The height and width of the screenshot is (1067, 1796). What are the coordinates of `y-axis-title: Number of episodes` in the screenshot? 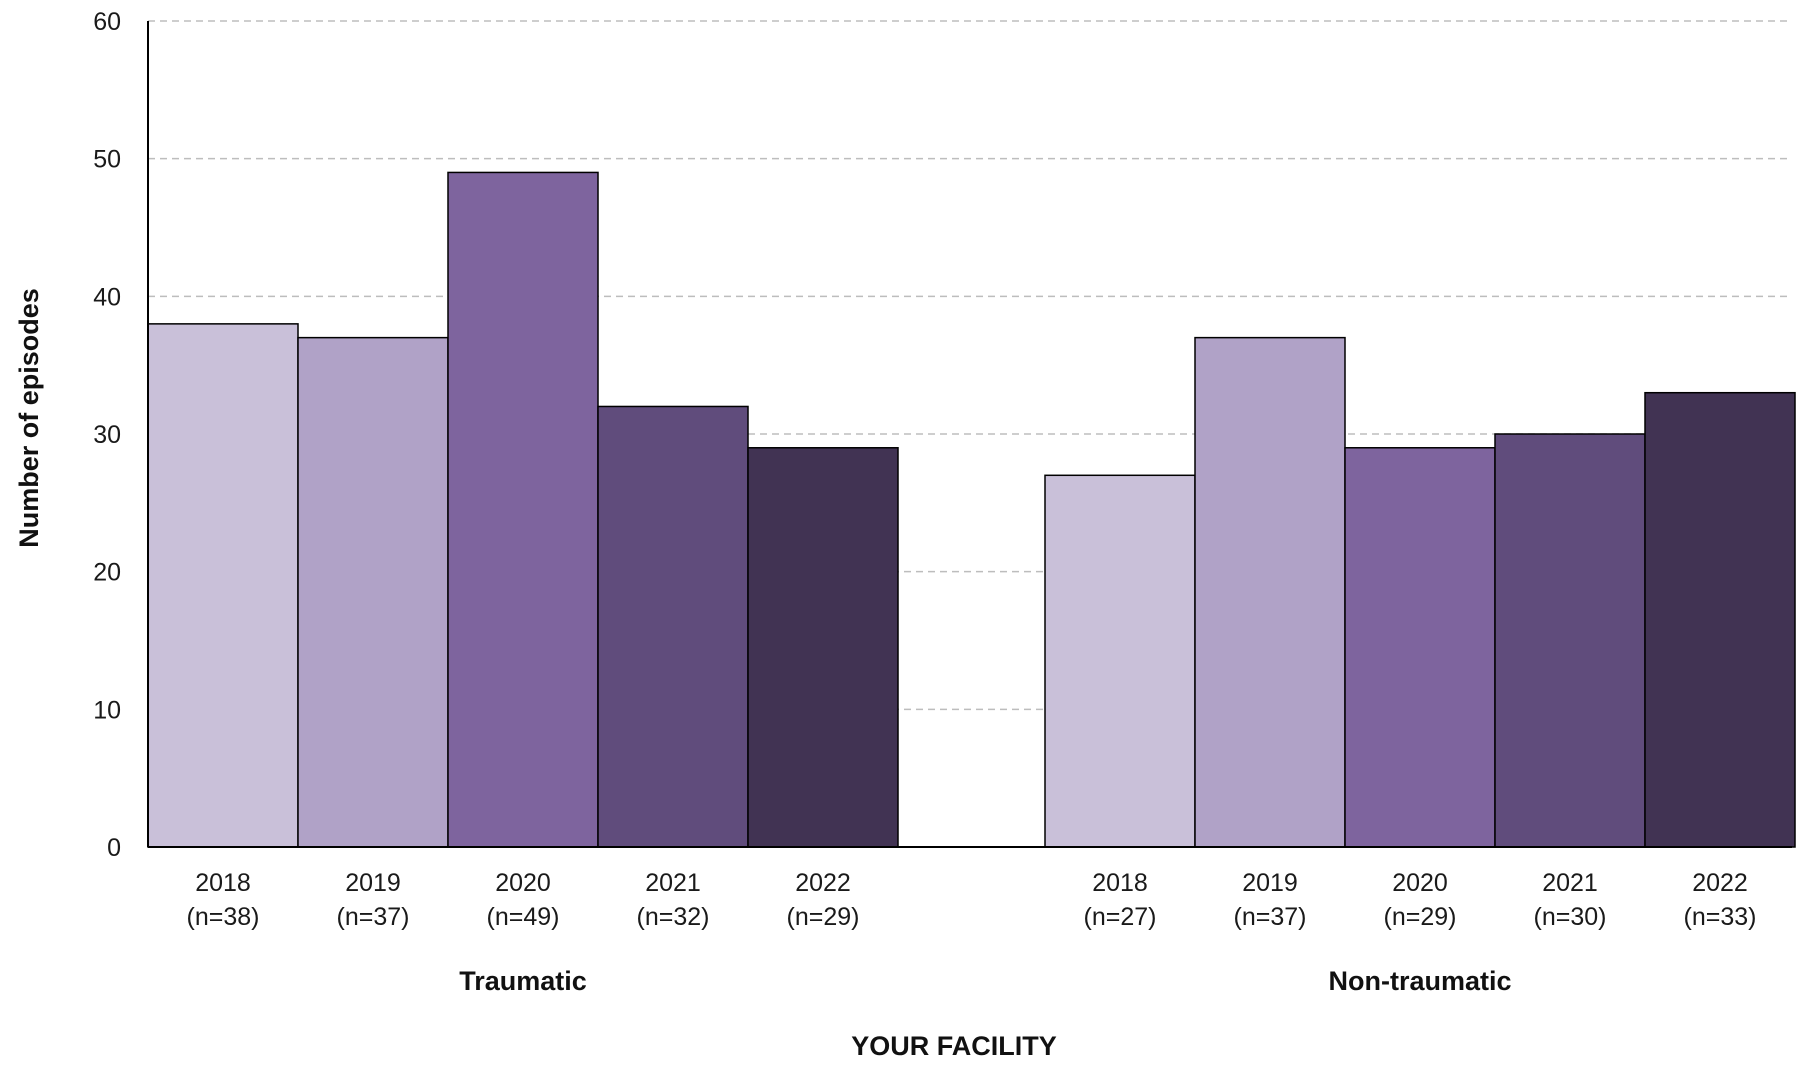 It's located at (29, 418).